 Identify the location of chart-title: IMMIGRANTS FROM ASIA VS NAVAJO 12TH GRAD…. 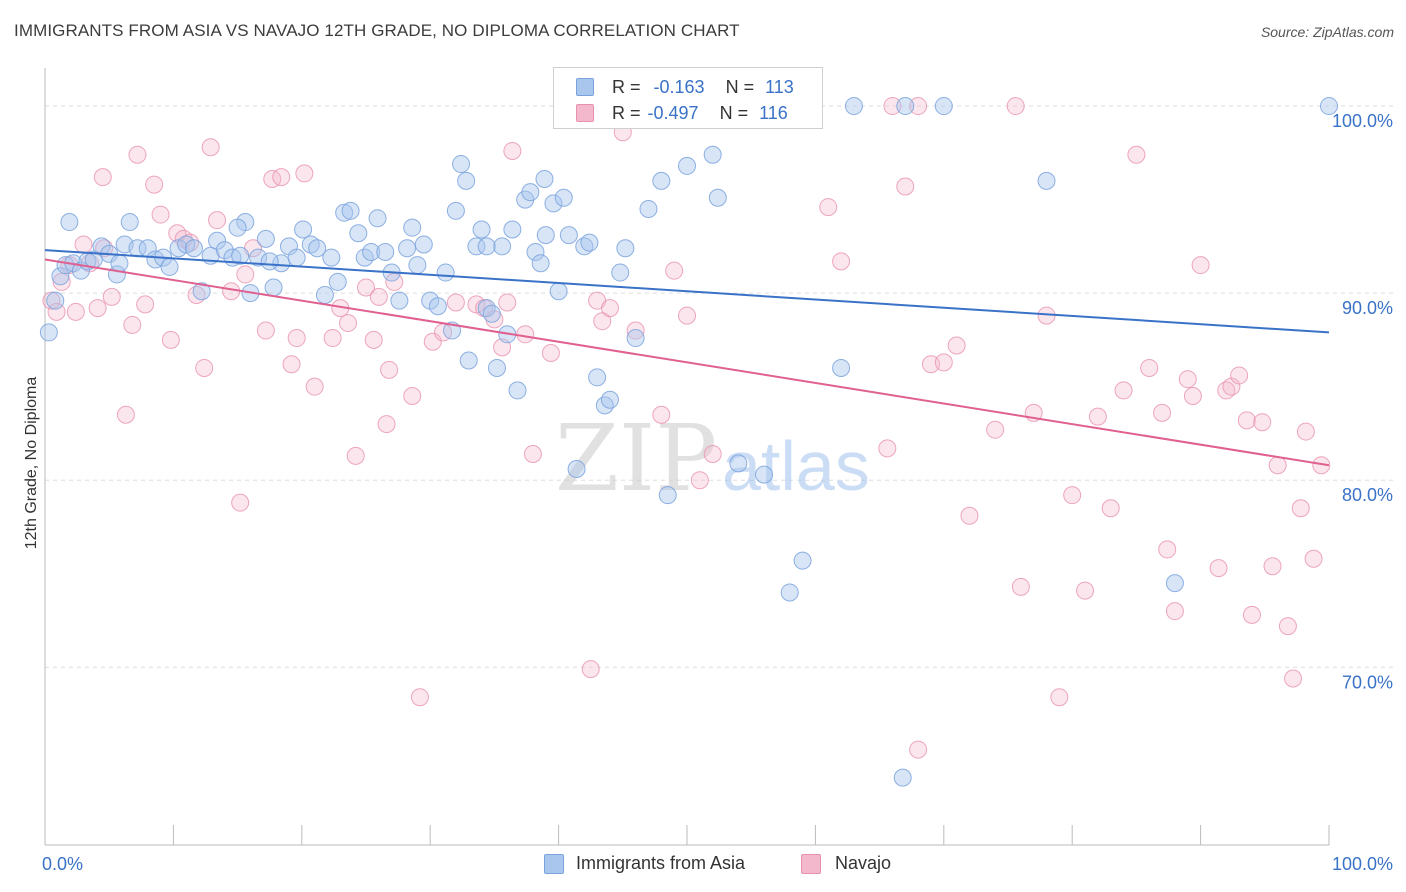
(377, 30).